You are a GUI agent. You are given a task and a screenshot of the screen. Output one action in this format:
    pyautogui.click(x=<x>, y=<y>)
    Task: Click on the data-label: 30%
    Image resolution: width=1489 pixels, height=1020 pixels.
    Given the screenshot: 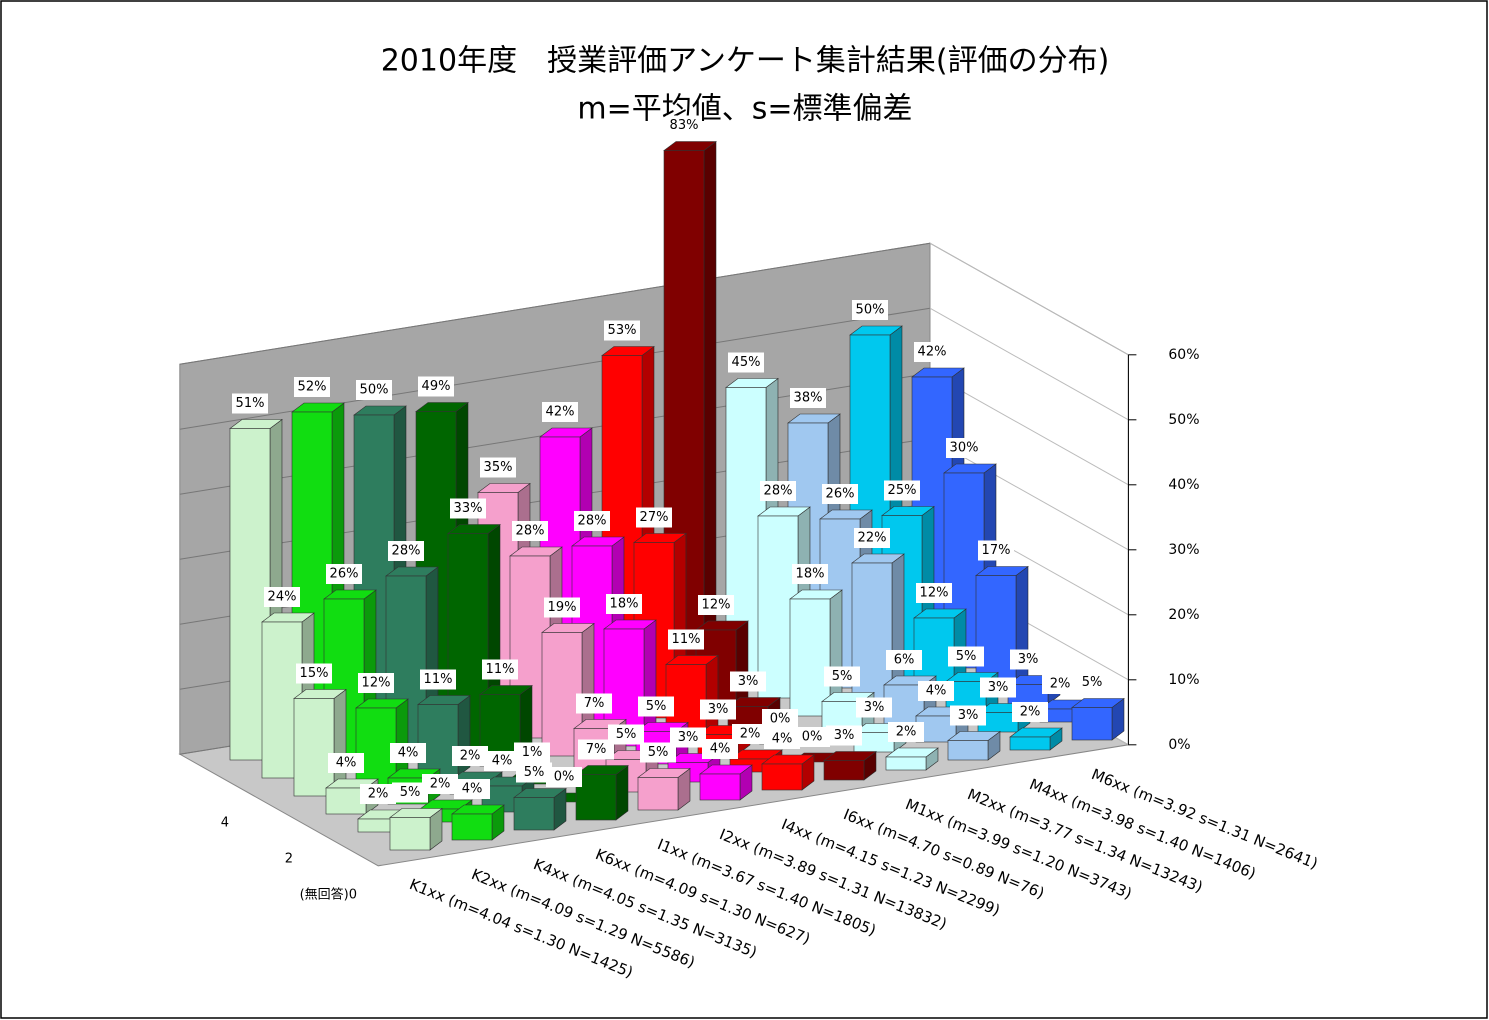 What is the action you would take?
    pyautogui.click(x=964, y=448)
    